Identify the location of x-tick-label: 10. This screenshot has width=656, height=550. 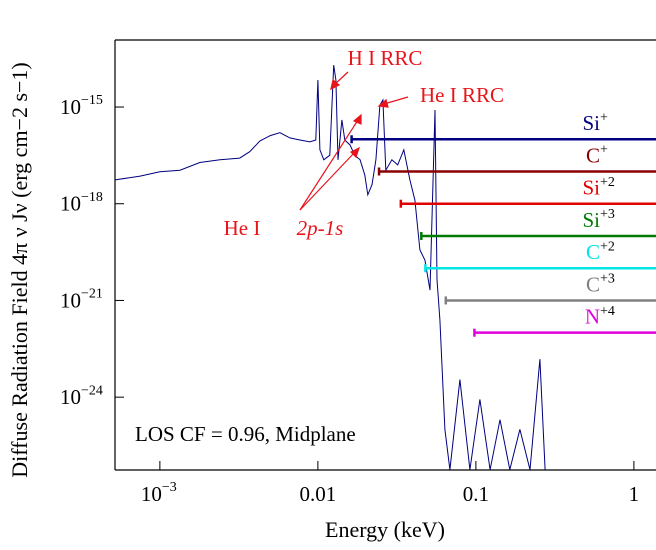
(151, 494).